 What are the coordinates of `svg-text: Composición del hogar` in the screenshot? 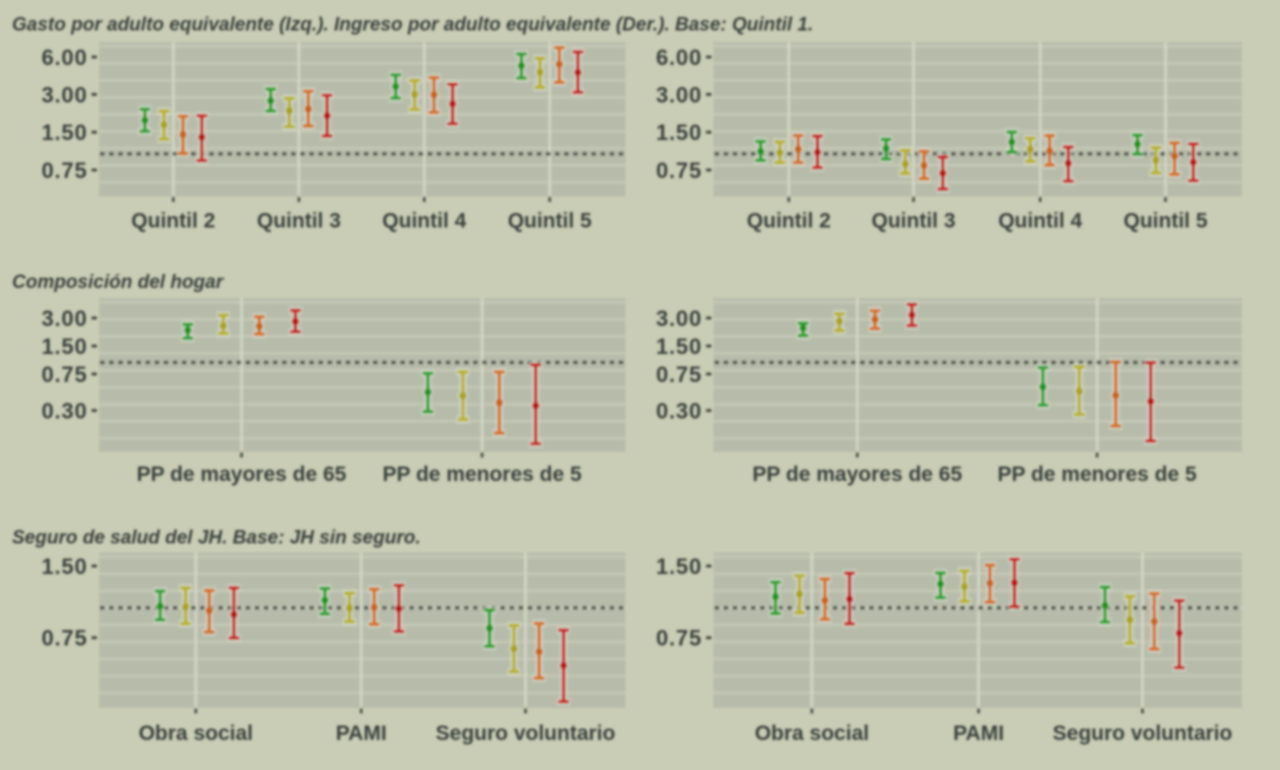 It's located at (118, 282).